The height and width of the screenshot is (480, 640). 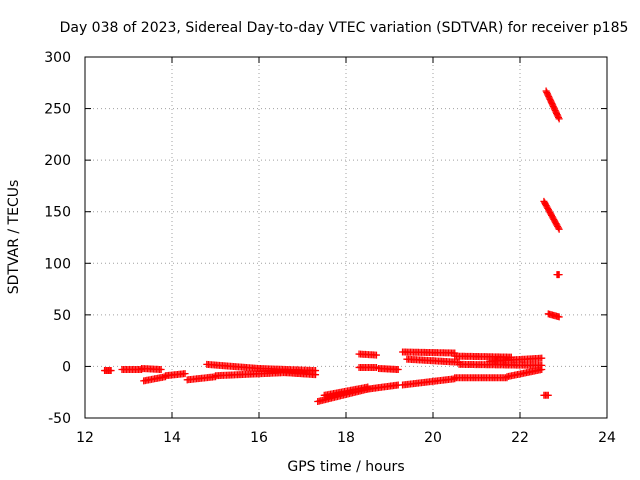 What do you see at coordinates (57, 213) in the screenshot?
I see `y-tick-label: 150` at bounding box center [57, 213].